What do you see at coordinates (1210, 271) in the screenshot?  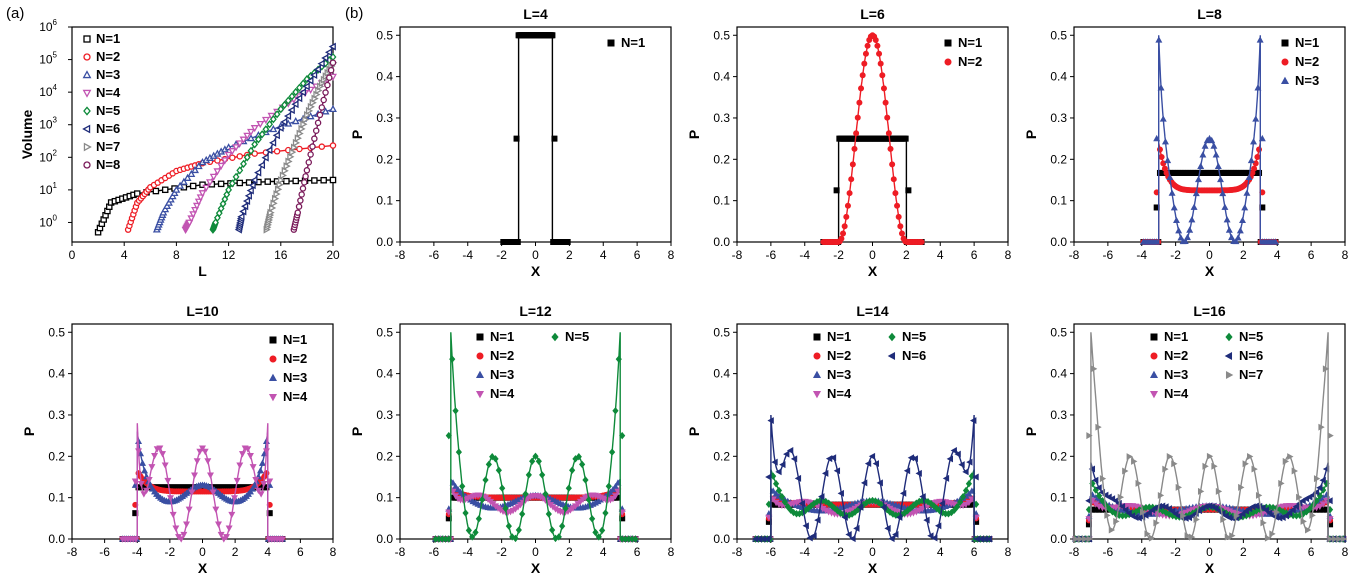 I see `x-axis-label: X` at bounding box center [1210, 271].